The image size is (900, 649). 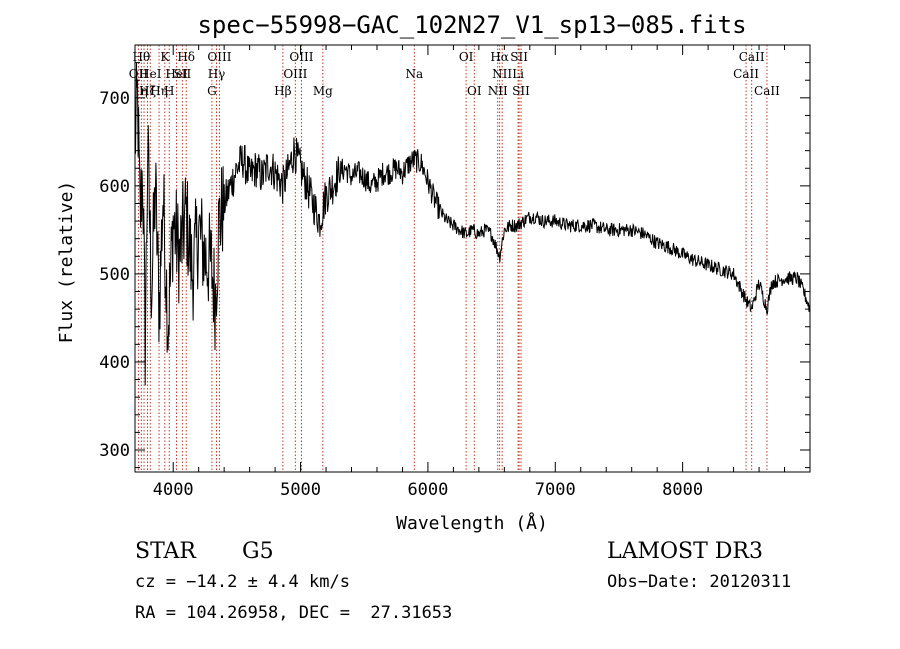 What do you see at coordinates (555, 490) in the screenshot?
I see `x-tick-label: 7000` at bounding box center [555, 490].